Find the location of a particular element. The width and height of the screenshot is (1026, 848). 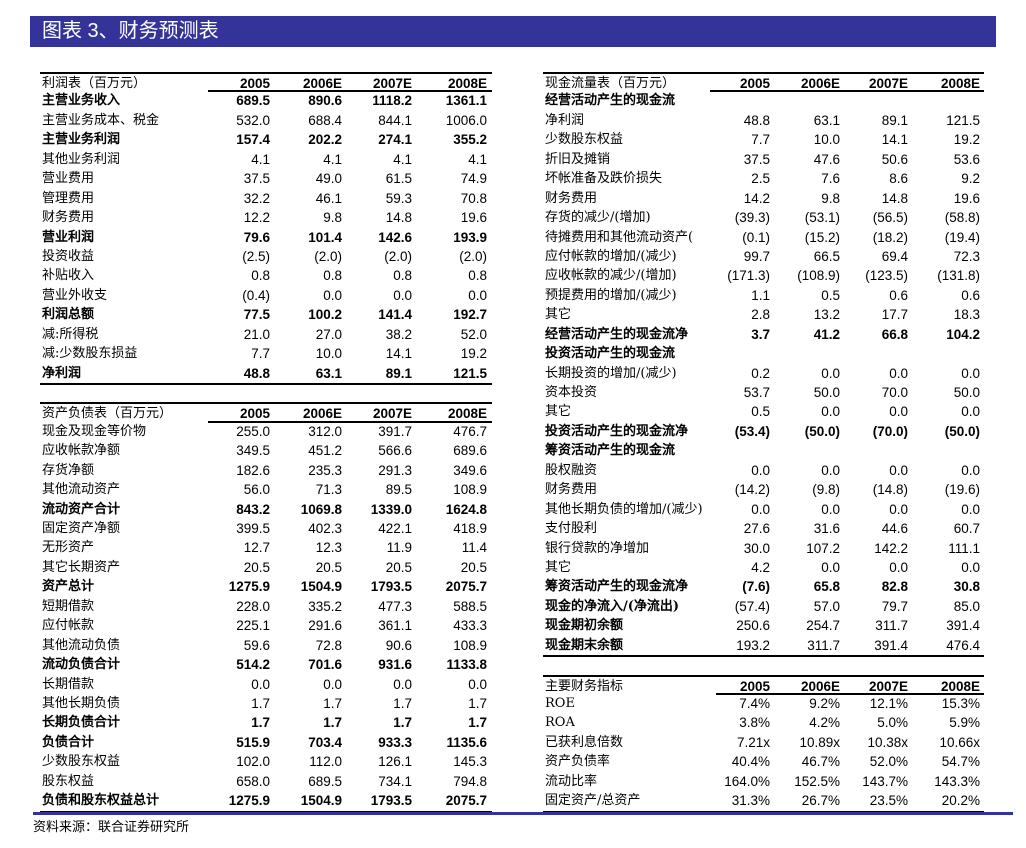

row-value: (14.8) is located at coordinates (890, 490).